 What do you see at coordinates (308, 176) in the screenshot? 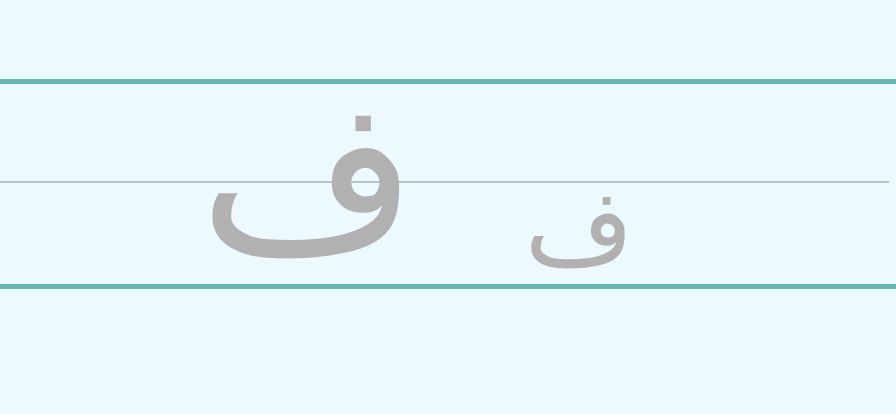
I see `large-letter: ف` at bounding box center [308, 176].